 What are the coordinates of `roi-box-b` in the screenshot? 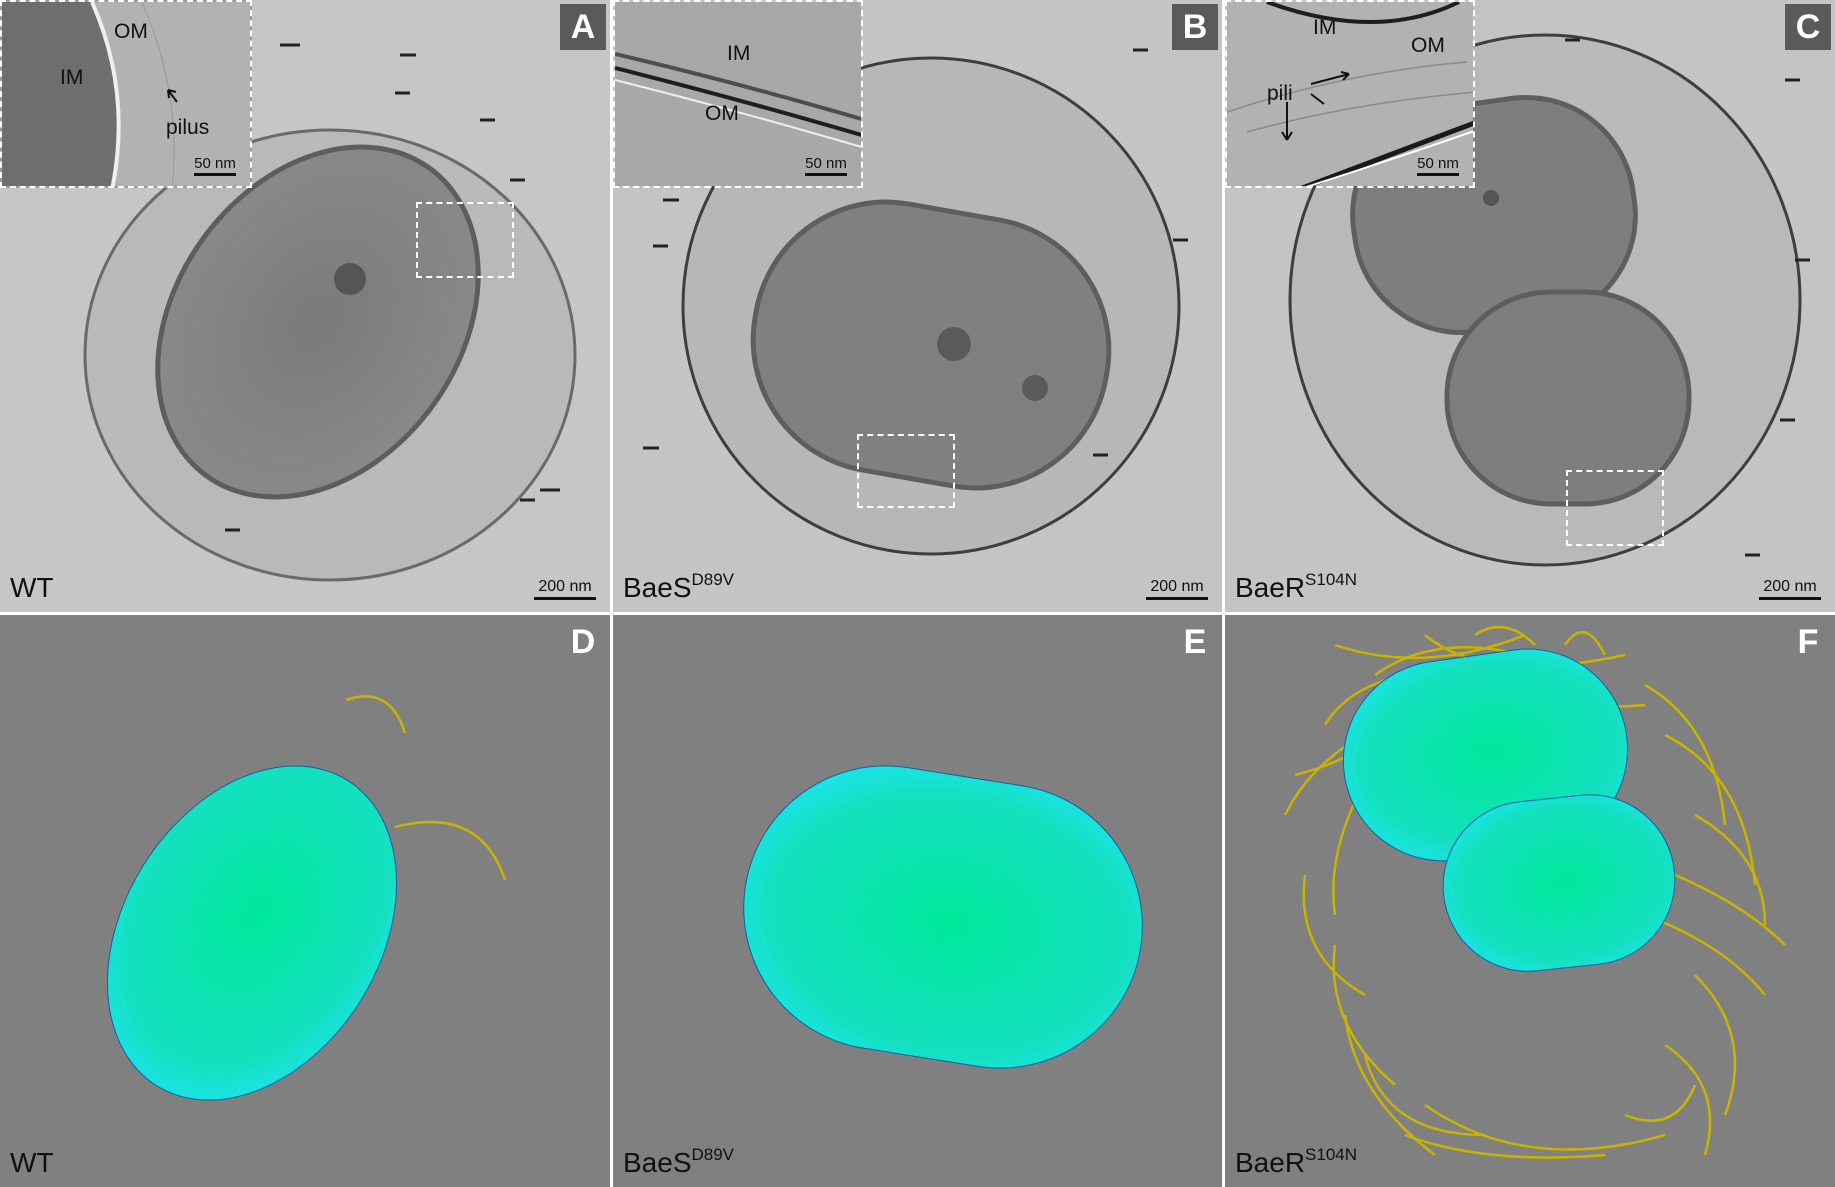 It's located at (906, 471).